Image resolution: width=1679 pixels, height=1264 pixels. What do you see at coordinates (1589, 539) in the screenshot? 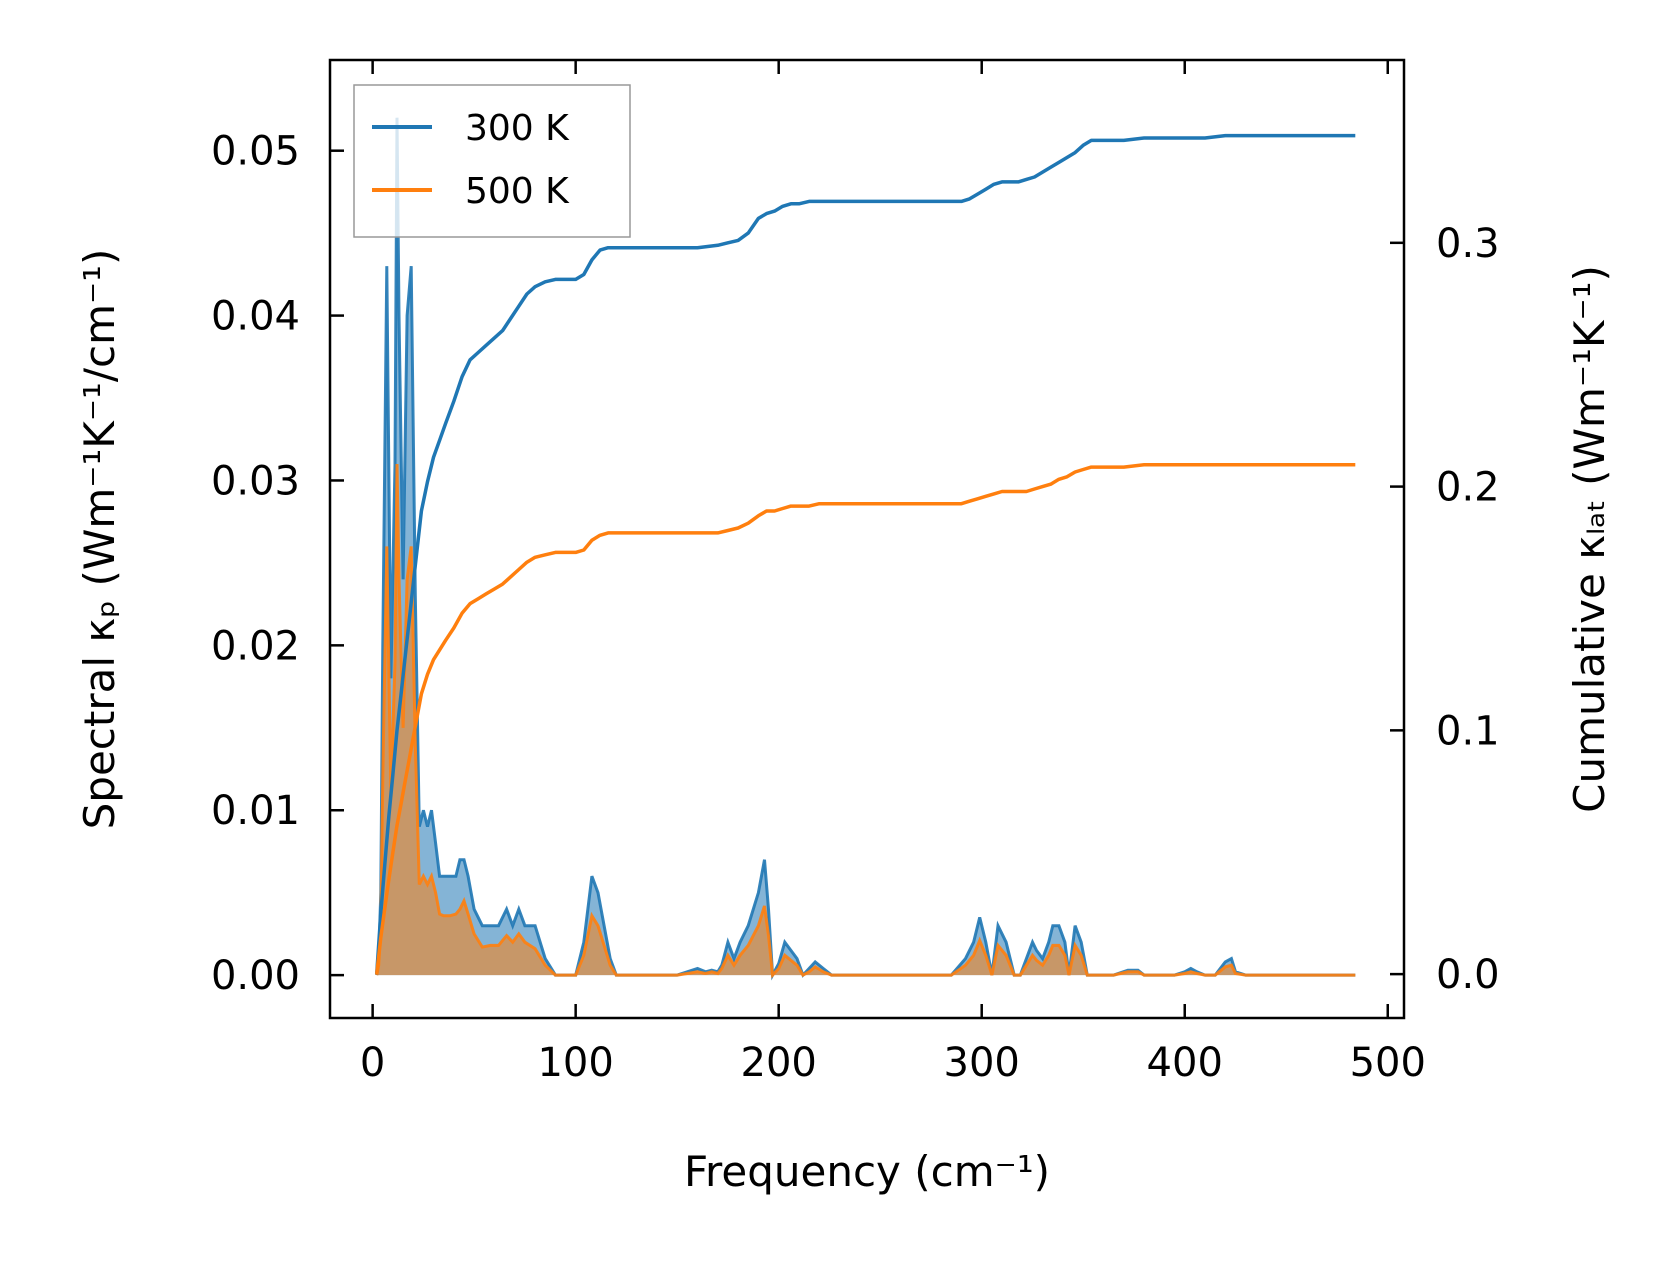
I see `right-y-axis-label: Cumulative κₗₐₜ (Wm⁻¹K⁻¹)` at bounding box center [1589, 539].